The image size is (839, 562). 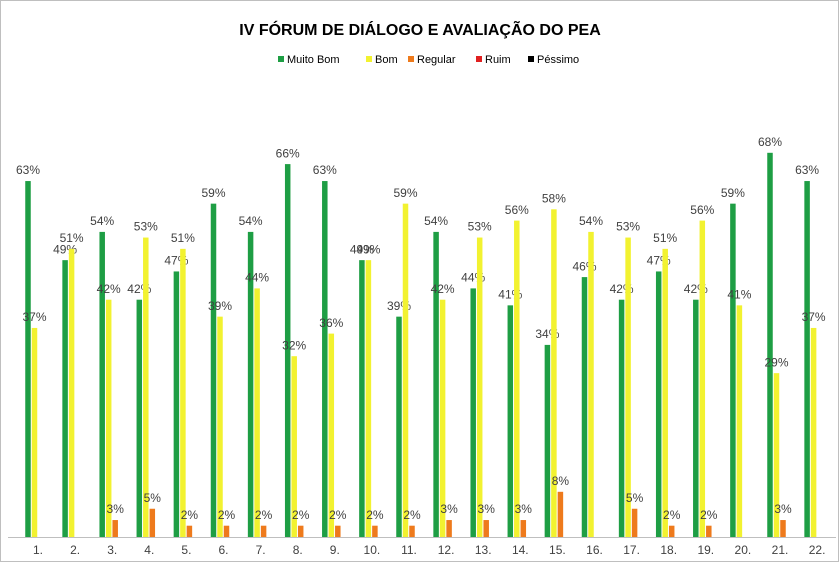 What do you see at coordinates (281, 59) in the screenshot?
I see `legend-swatch` at bounding box center [281, 59].